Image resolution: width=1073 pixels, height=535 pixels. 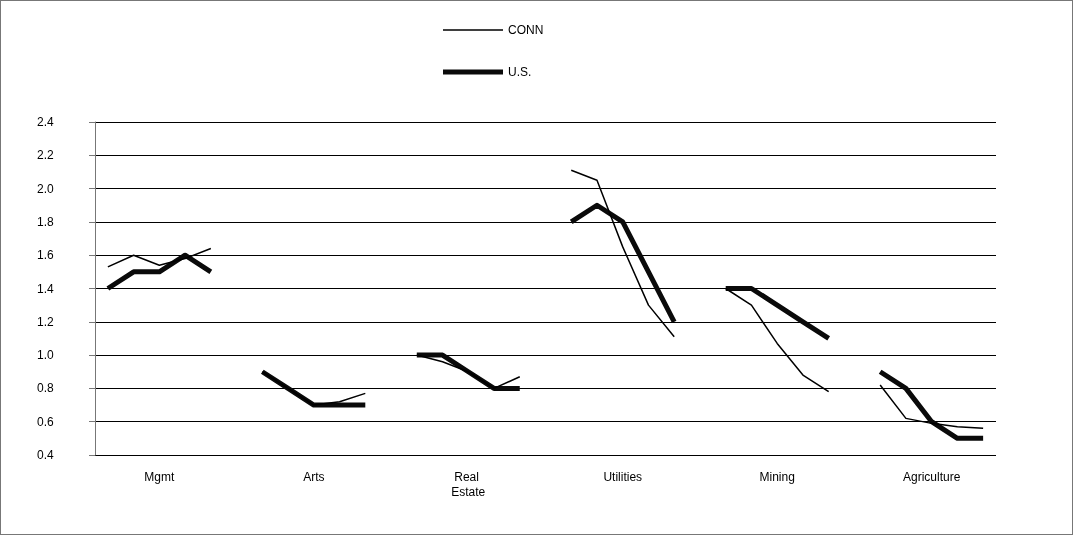 What do you see at coordinates (46, 321) in the screenshot?
I see `y-tick-label: 1.2` at bounding box center [46, 321].